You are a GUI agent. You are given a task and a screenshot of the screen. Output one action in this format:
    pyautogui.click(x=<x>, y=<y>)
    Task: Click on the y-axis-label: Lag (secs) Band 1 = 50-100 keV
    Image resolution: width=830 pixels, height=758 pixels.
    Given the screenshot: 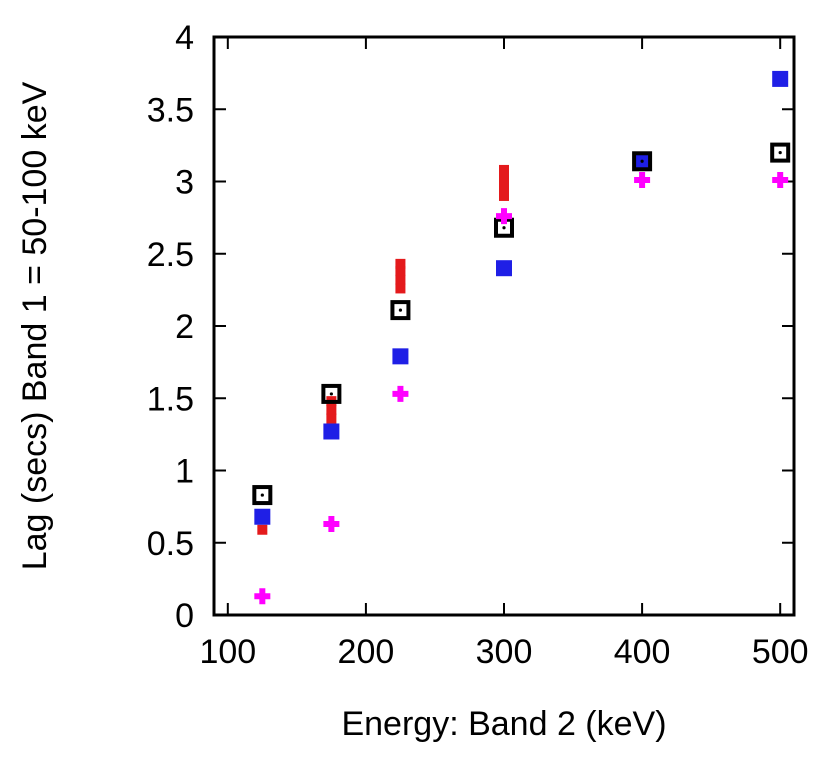 What is the action you would take?
    pyautogui.click(x=35, y=325)
    